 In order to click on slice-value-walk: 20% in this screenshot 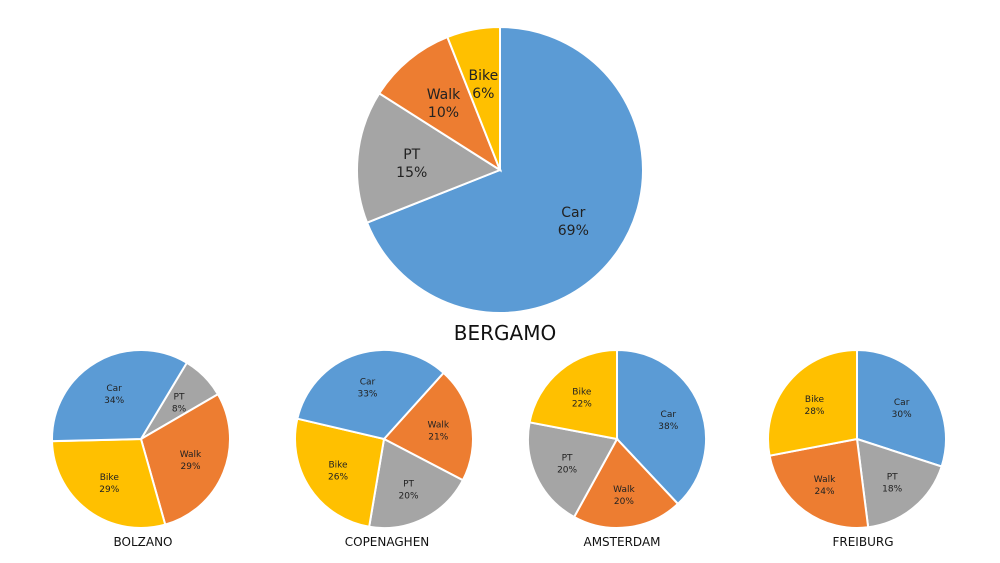, I will do `click(624, 502)`.